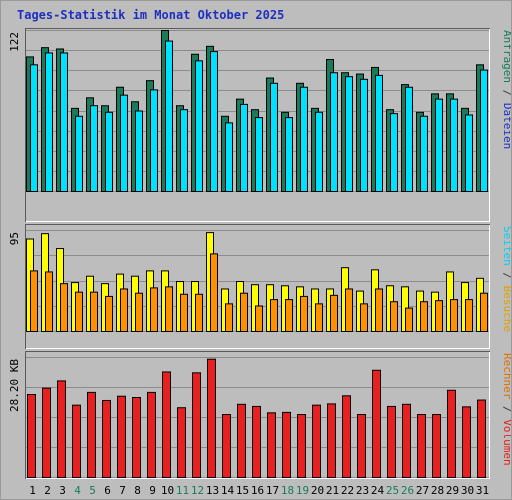  I want to click on legend-2: Seiten / Besuche, so click(506, 279).